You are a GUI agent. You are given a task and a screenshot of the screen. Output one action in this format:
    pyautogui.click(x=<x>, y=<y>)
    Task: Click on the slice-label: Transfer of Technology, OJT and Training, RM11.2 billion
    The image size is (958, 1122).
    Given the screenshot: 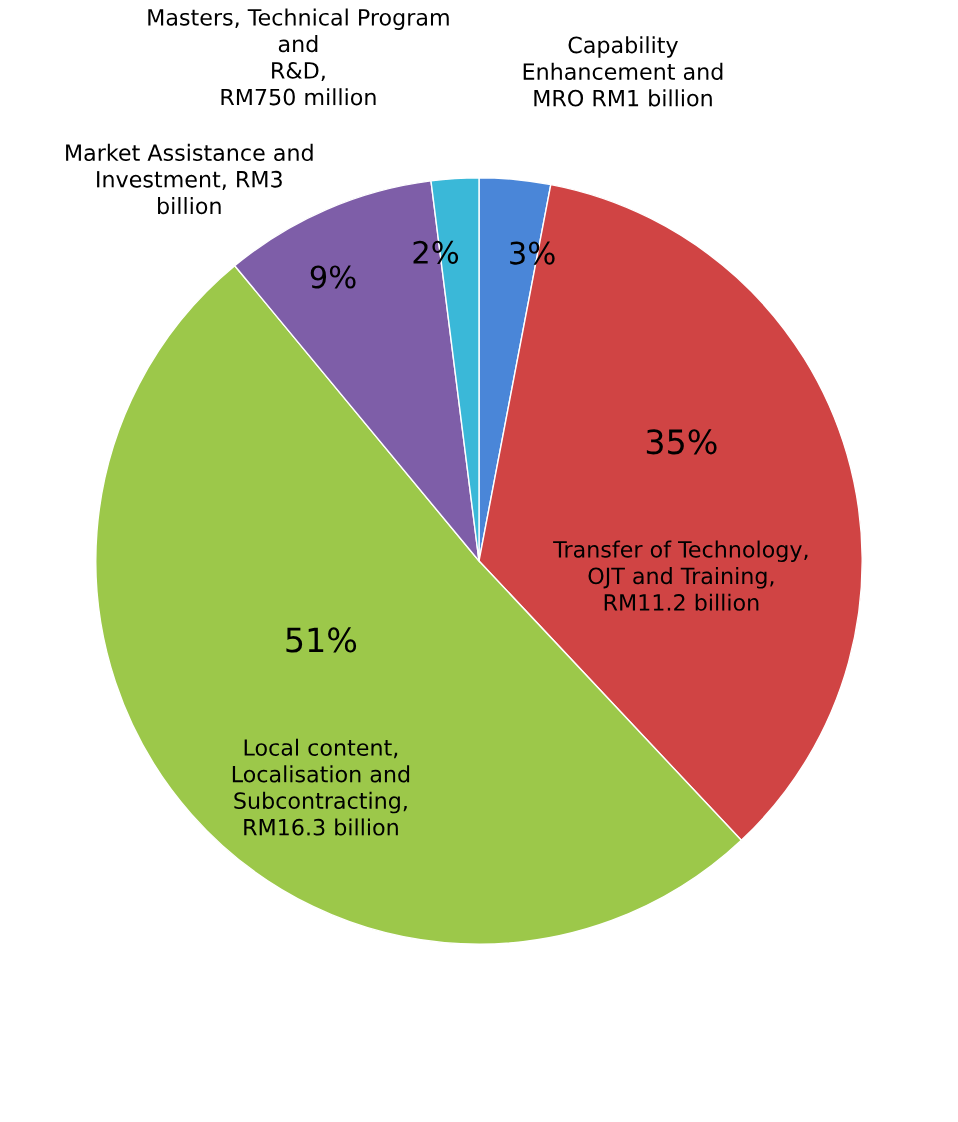 What is the action you would take?
    pyautogui.click(x=680, y=575)
    